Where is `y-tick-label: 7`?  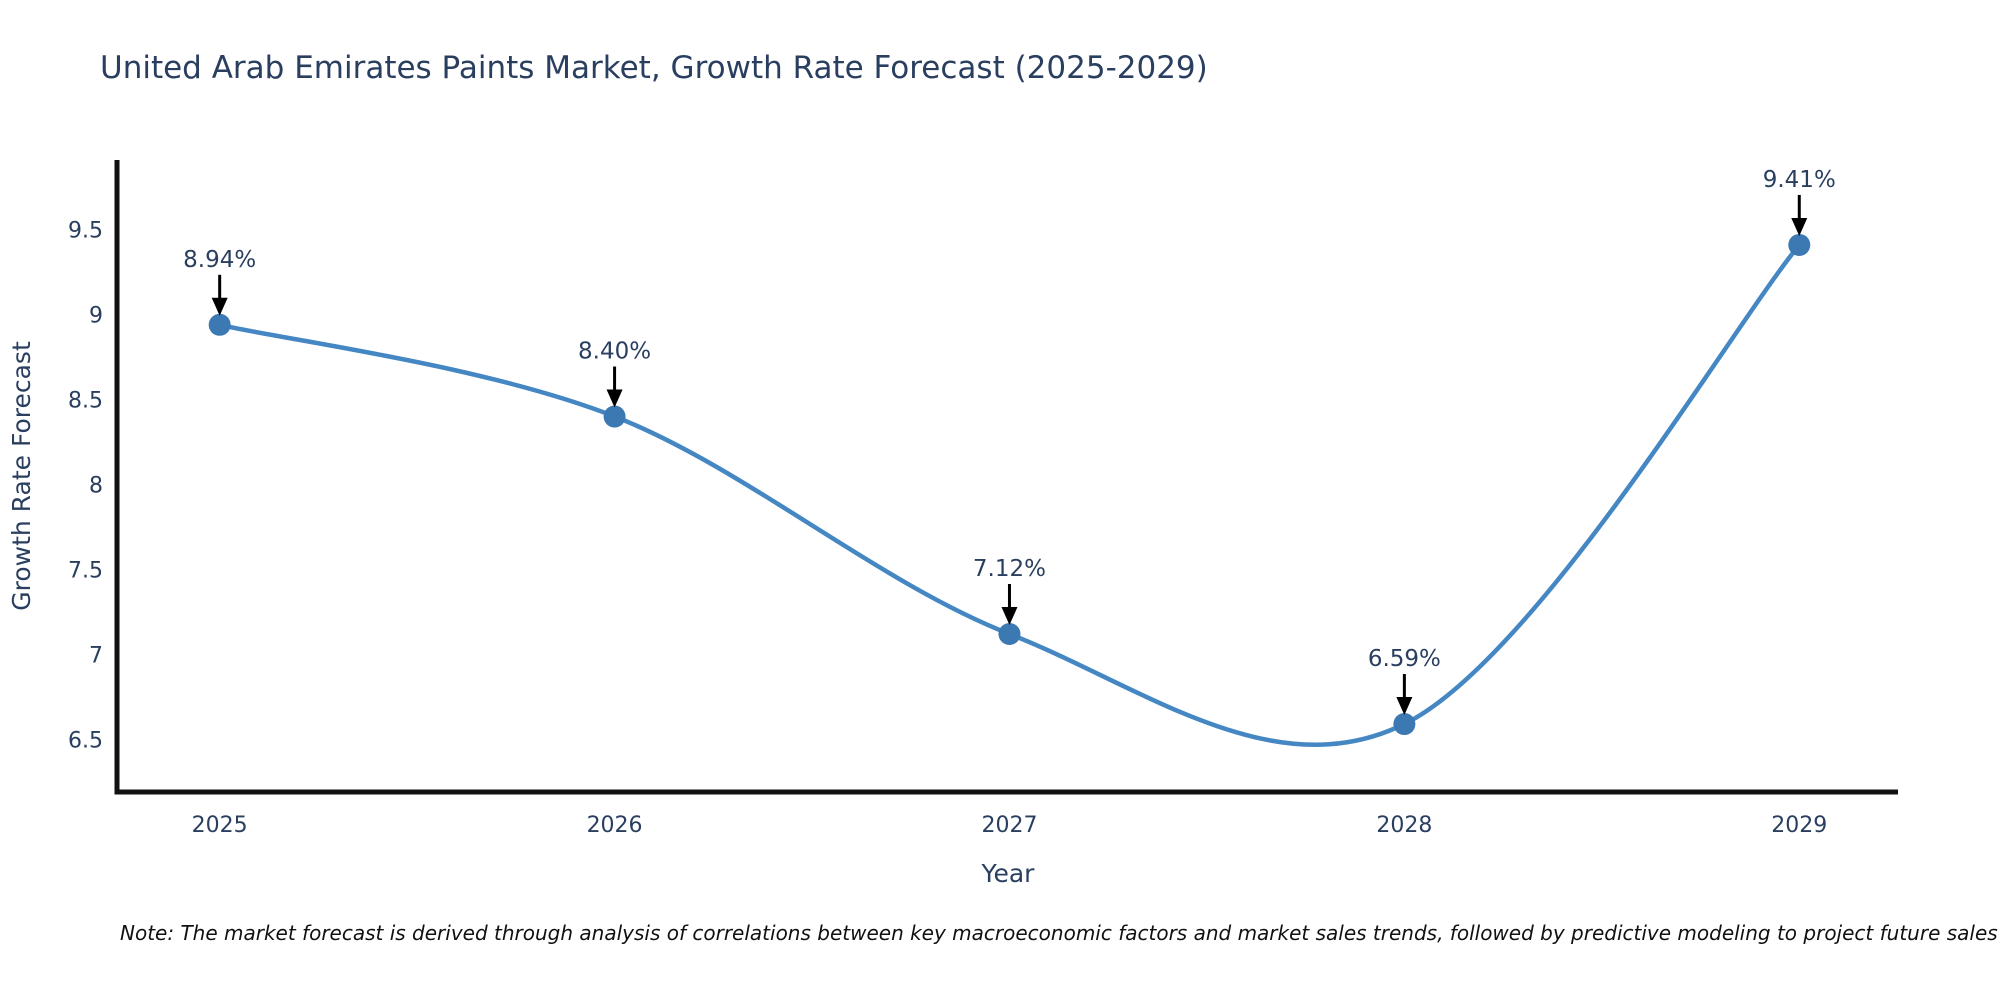
y-tick-label: 7 is located at coordinates (96, 655).